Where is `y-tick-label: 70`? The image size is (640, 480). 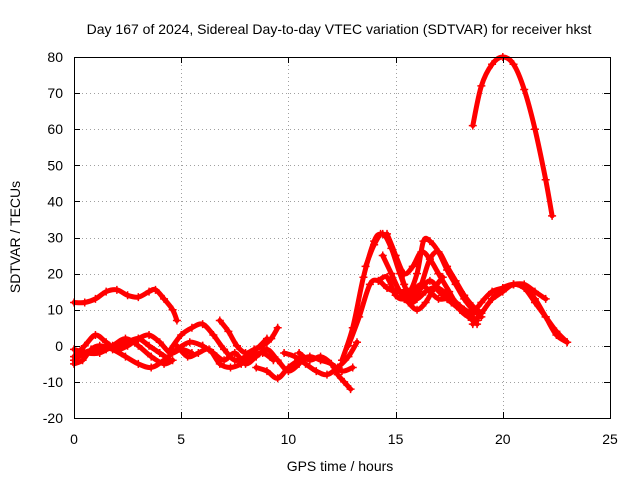 y-tick-label: 70 is located at coordinates (55, 93).